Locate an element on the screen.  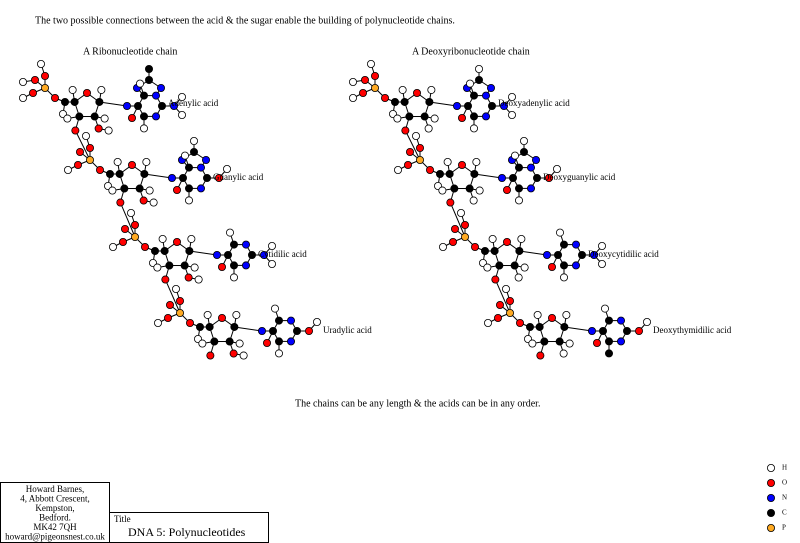
acid-label: Uradylic acid is located at coordinates (347, 330).